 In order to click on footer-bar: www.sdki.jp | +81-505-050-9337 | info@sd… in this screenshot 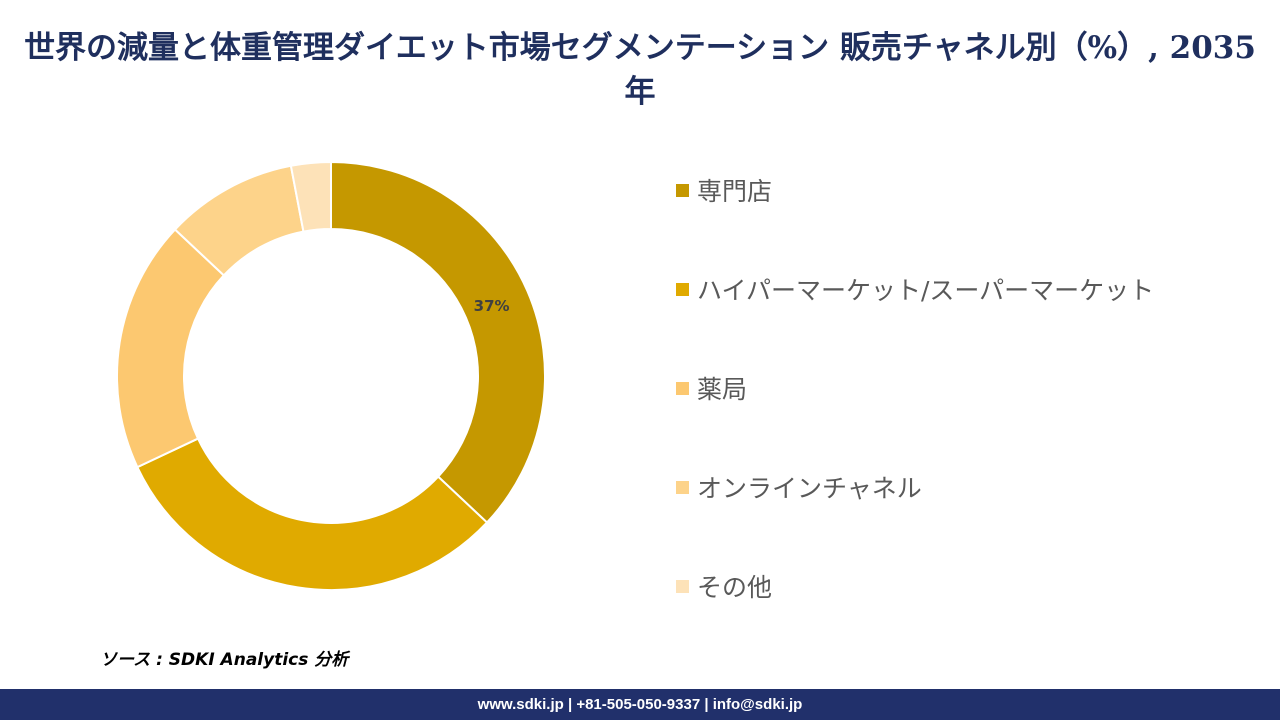, I will do `click(640, 704)`.